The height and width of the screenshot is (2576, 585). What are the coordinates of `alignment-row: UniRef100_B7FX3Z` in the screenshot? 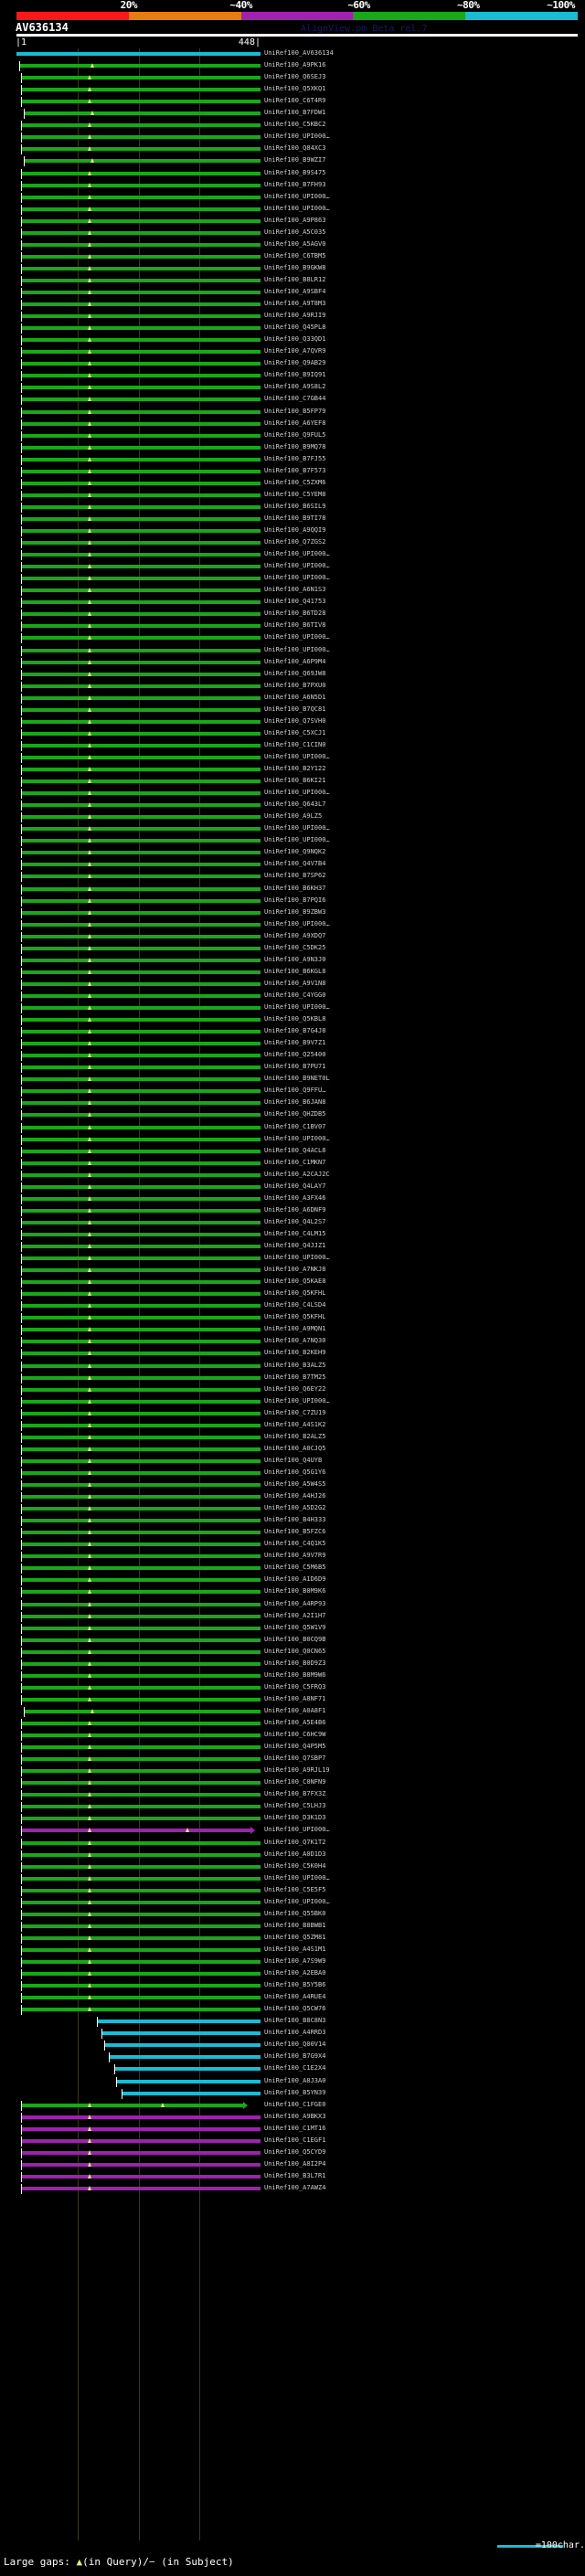 It's located at (293, 1795).